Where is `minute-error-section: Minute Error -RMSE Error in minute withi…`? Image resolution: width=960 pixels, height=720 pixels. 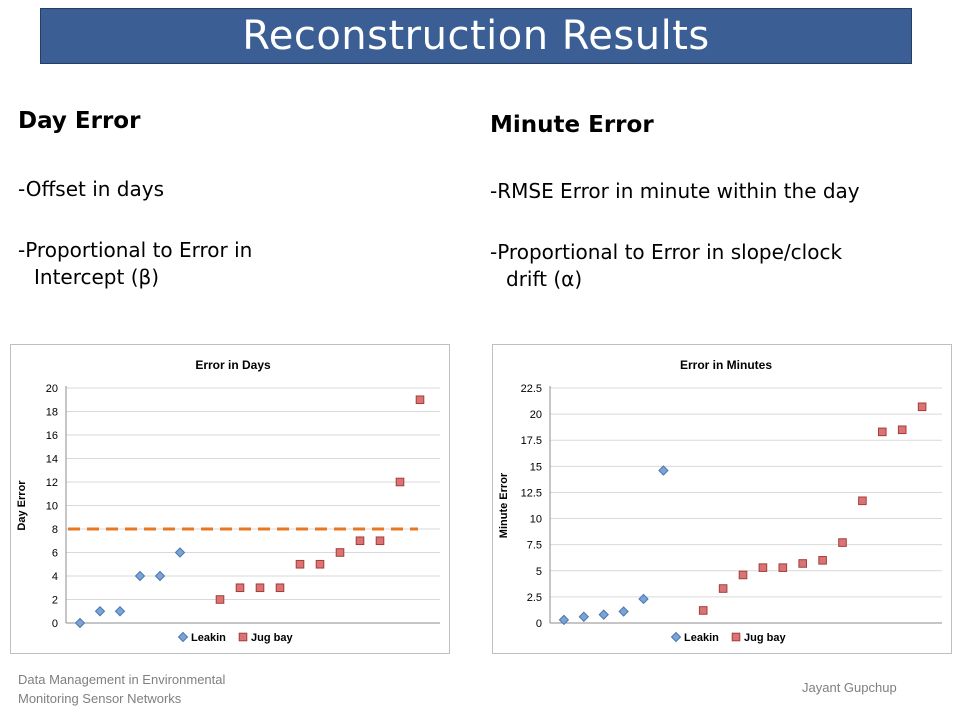 minute-error-section: Minute Error -RMSE Error in minute withi… is located at coordinates (720, 202).